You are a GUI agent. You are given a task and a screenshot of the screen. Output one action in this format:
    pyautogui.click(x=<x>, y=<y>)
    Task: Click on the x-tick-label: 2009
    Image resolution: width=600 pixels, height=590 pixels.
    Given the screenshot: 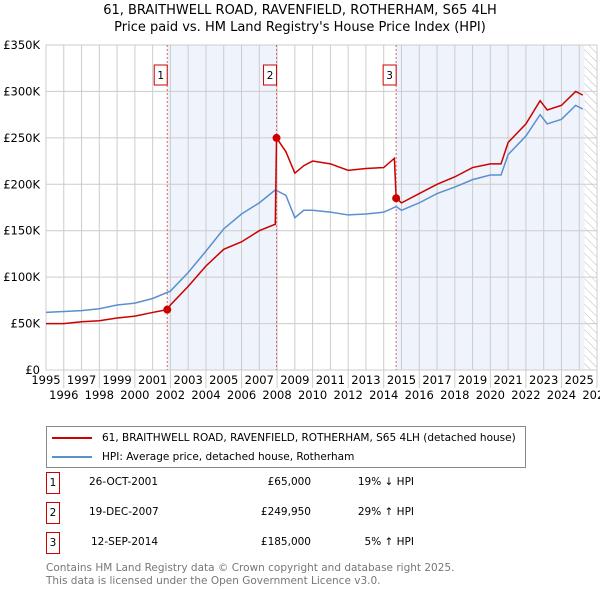 What is the action you would take?
    pyautogui.click(x=294, y=380)
    